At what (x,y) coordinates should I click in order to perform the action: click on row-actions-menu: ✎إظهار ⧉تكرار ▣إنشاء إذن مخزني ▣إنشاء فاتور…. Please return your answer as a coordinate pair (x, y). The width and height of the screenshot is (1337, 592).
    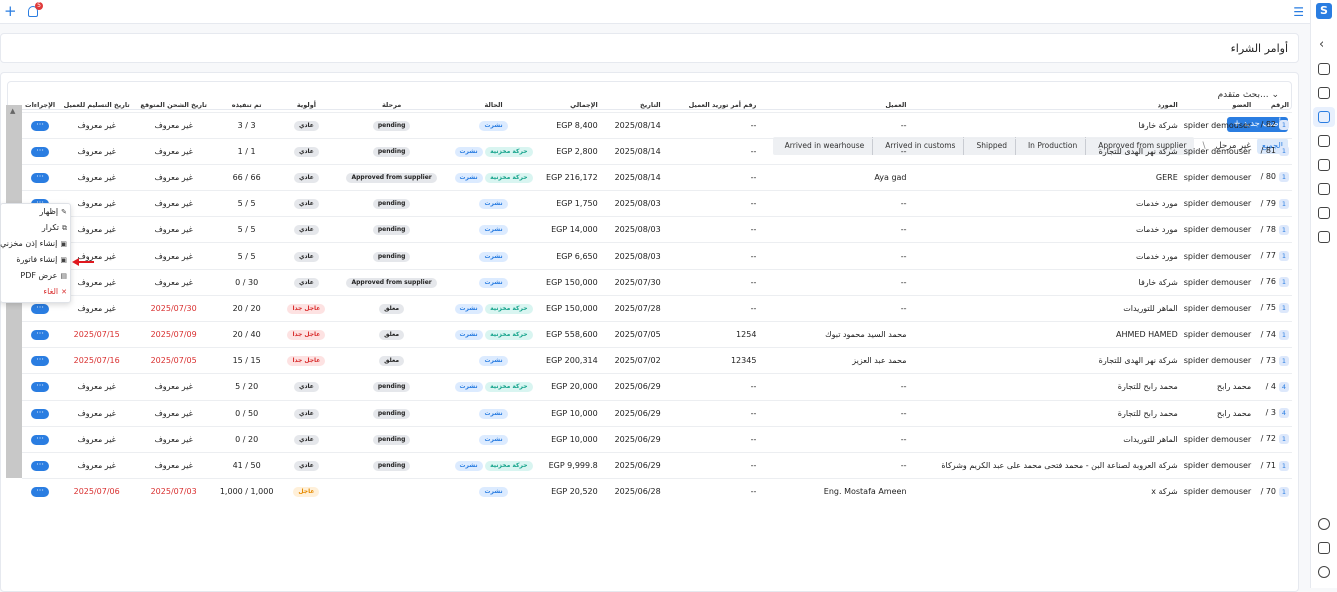
    Looking at the image, I should click on (35, 253).